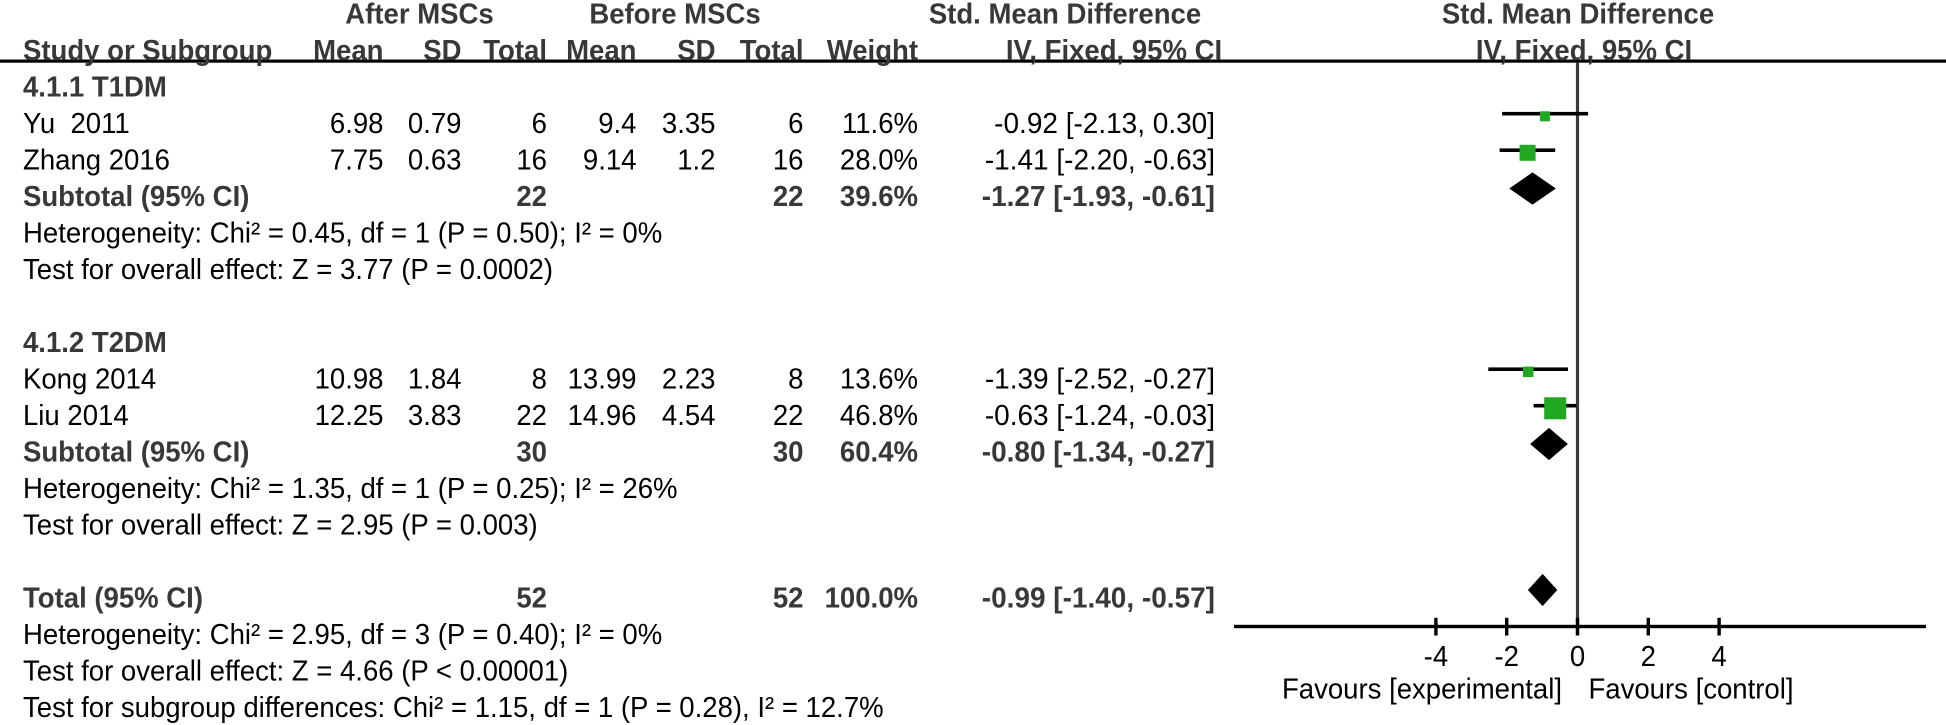  I want to click on svg-text: -0.99 [-1.40, -0.57], so click(1098, 598).